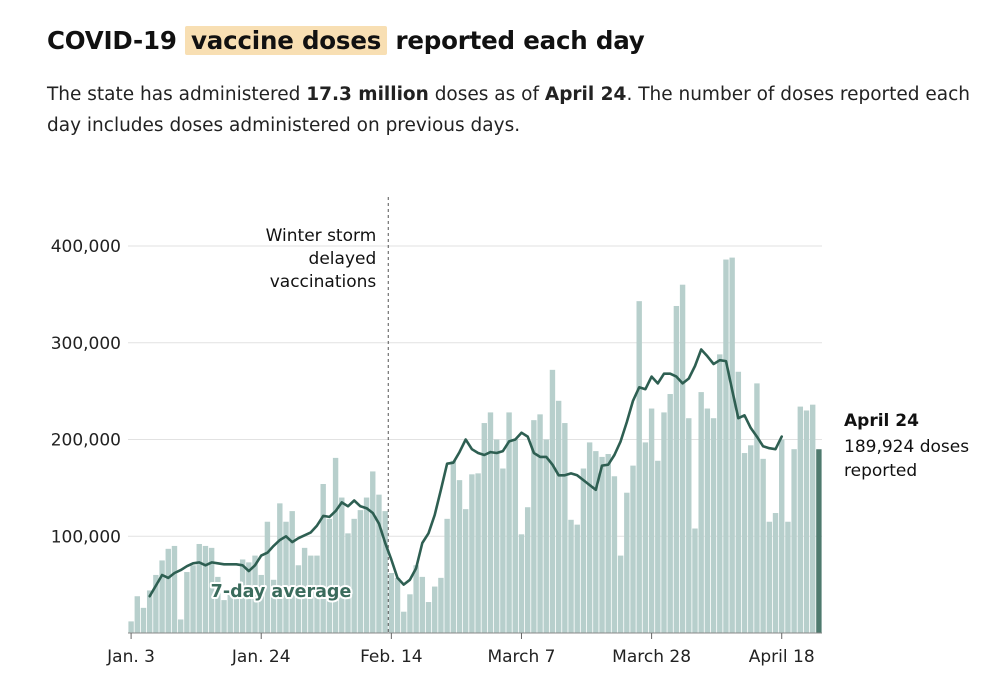  I want to click on subtitle-part: The state has administered, so click(177, 94).